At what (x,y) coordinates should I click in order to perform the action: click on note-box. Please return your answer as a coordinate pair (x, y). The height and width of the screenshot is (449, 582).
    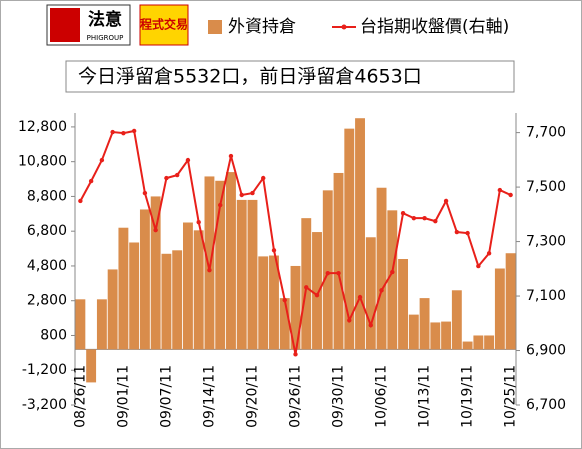
    Looking at the image, I should click on (290, 76).